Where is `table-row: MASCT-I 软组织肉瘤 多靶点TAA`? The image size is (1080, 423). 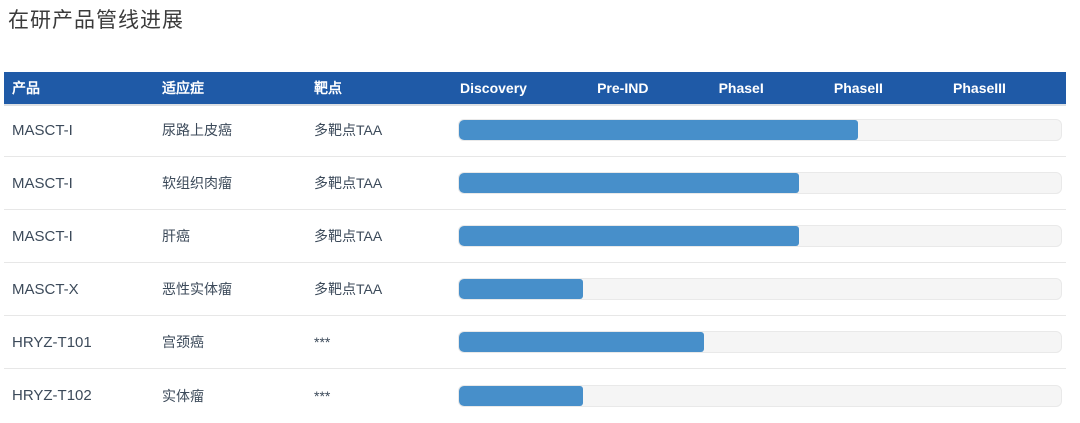 table-row: MASCT-I 软组织肉瘤 多靶点TAA is located at coordinates (535, 183).